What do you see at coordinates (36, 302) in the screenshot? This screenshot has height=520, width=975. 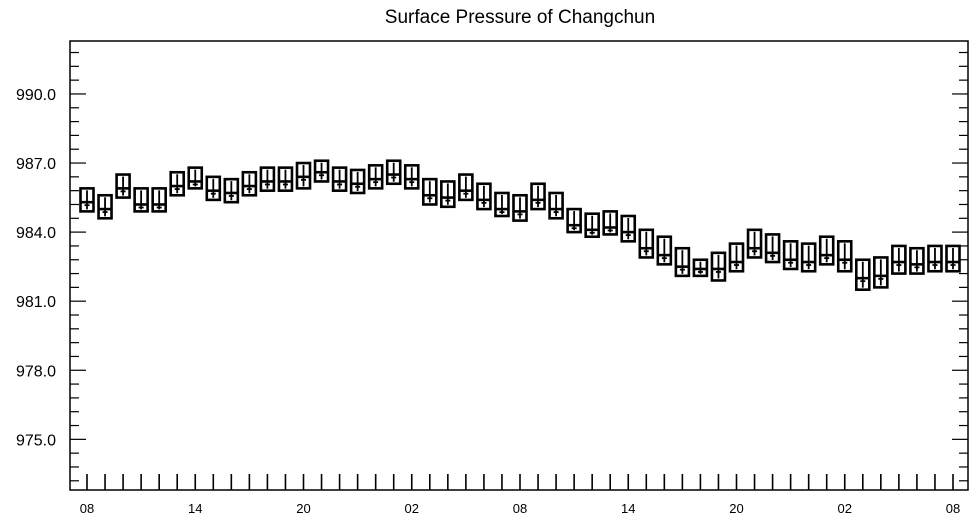 I see `y-tick-label: 981.0` at bounding box center [36, 302].